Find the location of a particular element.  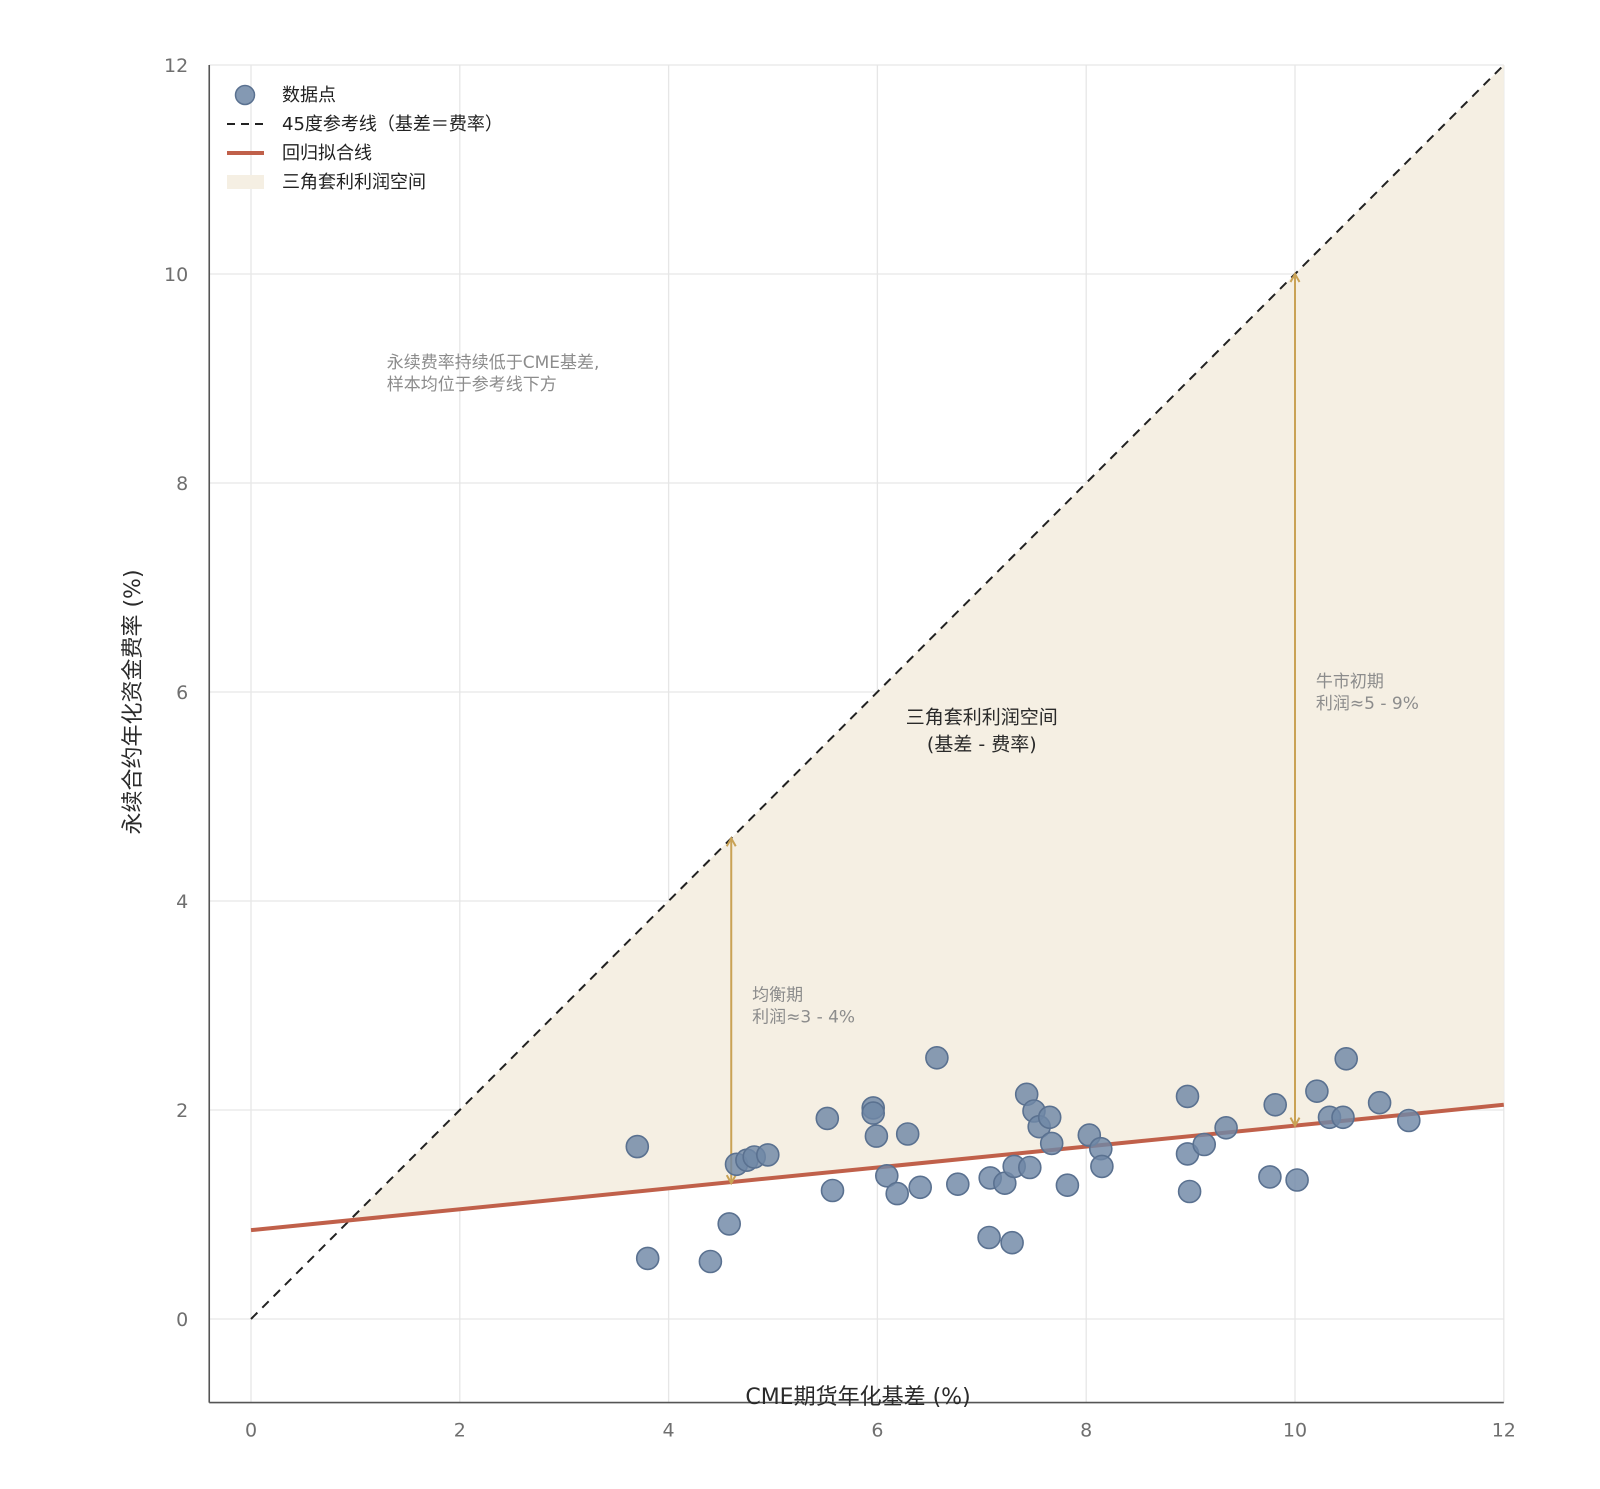

annotation-line: 均衡期 is located at coordinates (777, 995).